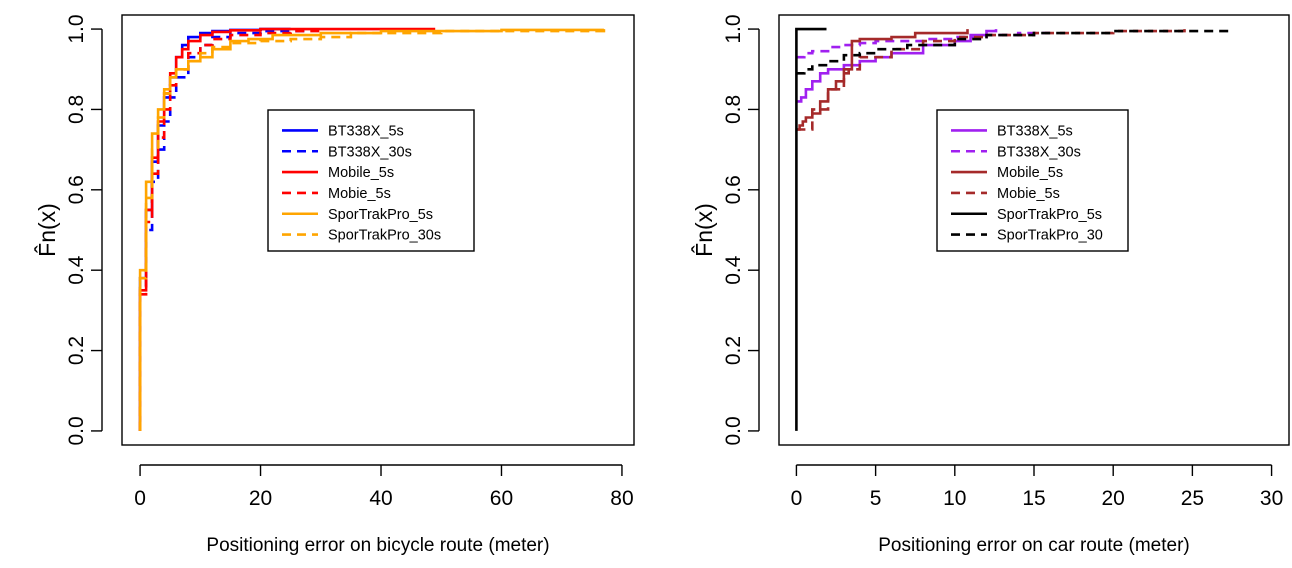  I want to click on x-tick-label: 30, so click(1271, 498).